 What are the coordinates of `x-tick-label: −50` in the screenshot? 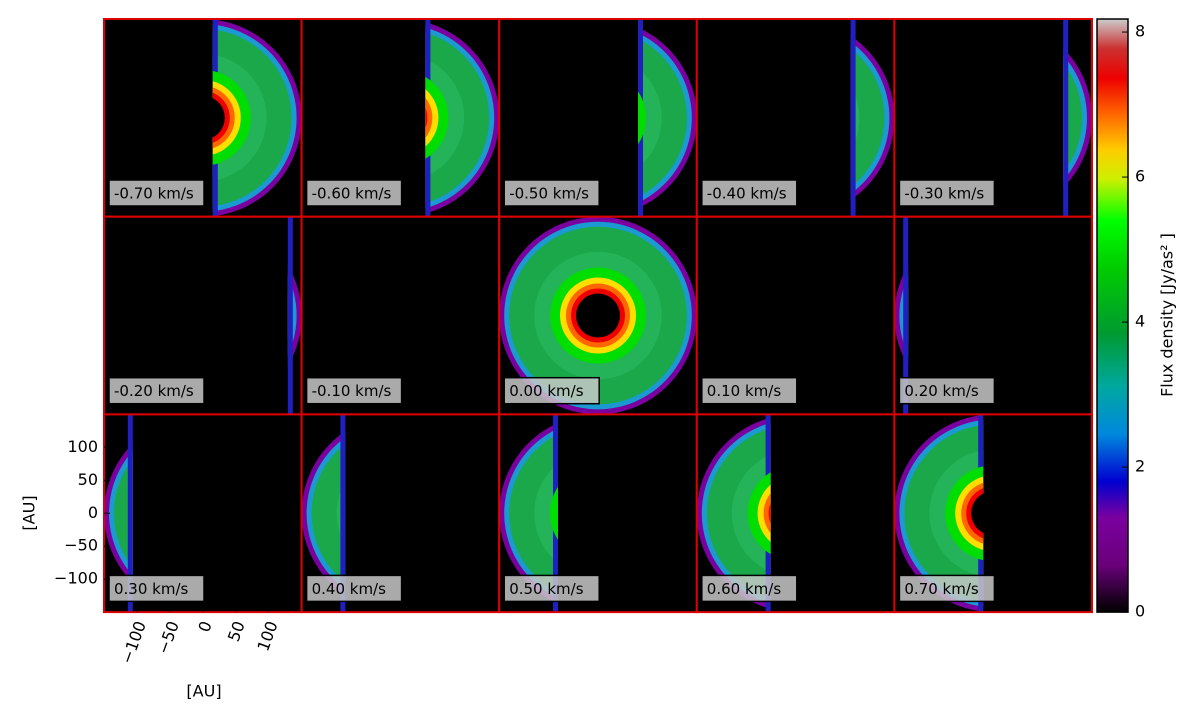 It's located at (167, 638).